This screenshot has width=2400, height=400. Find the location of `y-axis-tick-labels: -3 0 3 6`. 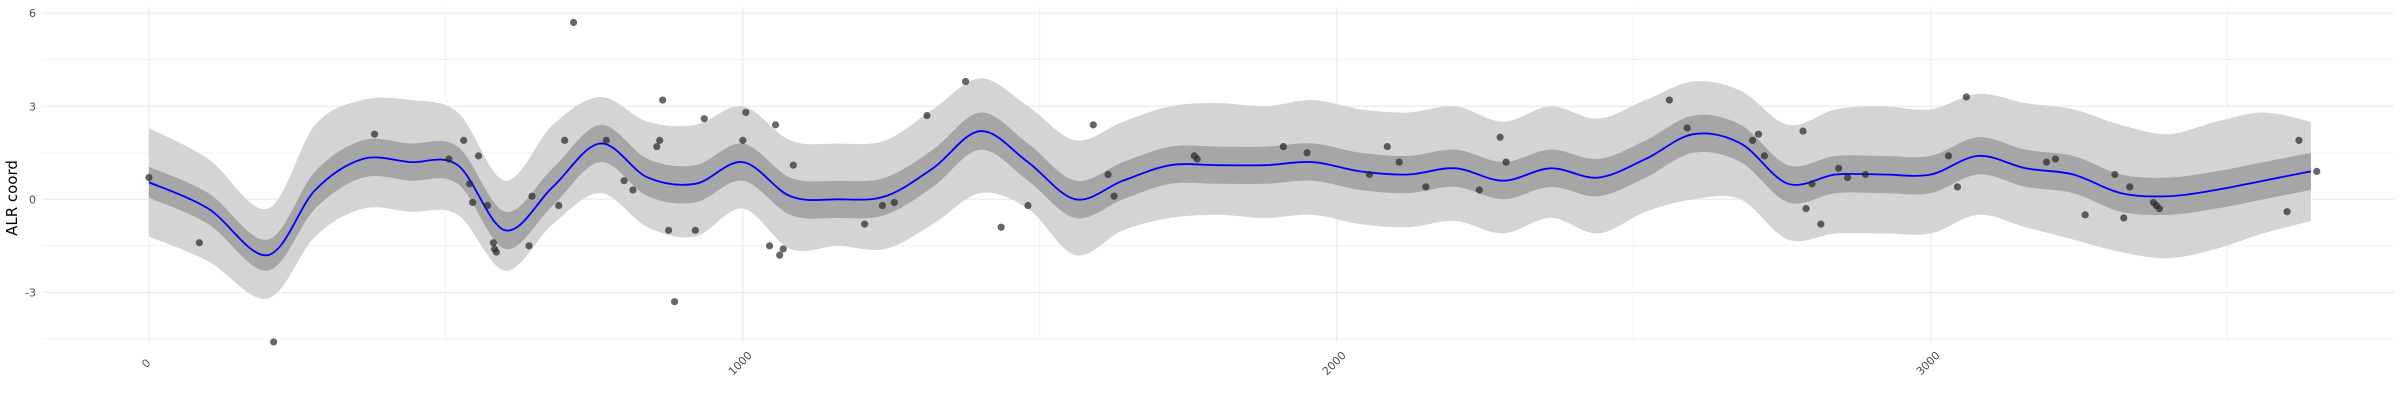

y-axis-tick-labels: -3 0 3 6 is located at coordinates (30, 153).